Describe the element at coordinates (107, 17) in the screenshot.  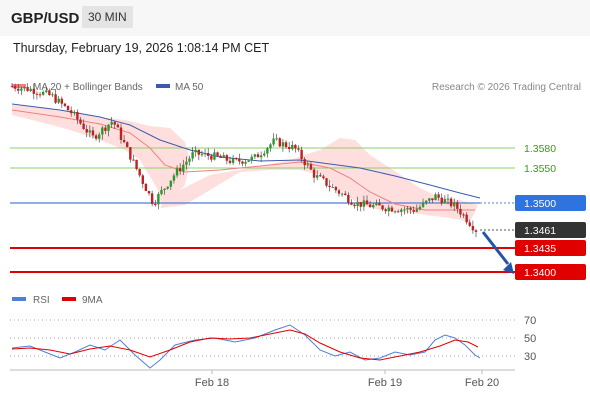
I see `timeframe-badge: 30 MIN` at that location.